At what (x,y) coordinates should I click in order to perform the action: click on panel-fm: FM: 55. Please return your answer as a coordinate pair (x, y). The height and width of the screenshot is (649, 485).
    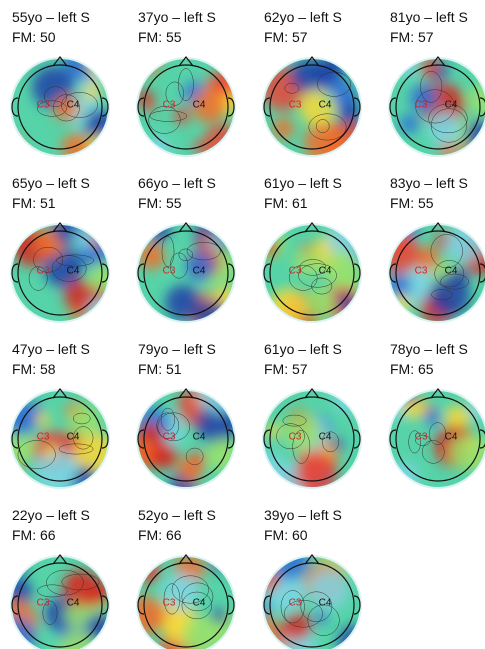
    Looking at the image, I should click on (160, 37).